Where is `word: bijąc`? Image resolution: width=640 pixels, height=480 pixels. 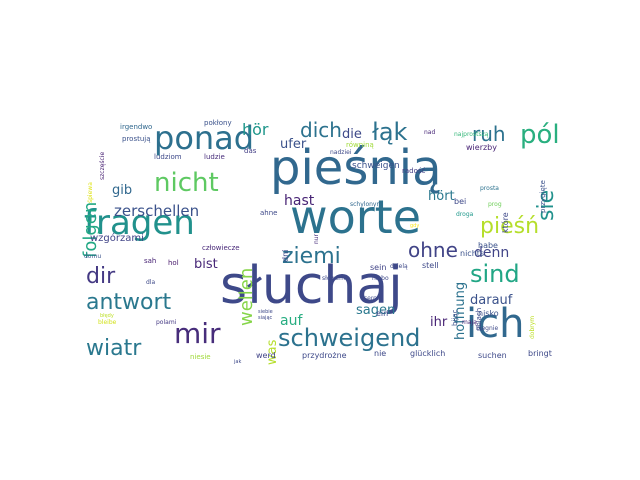 word: bijąc is located at coordinates (455, 317).